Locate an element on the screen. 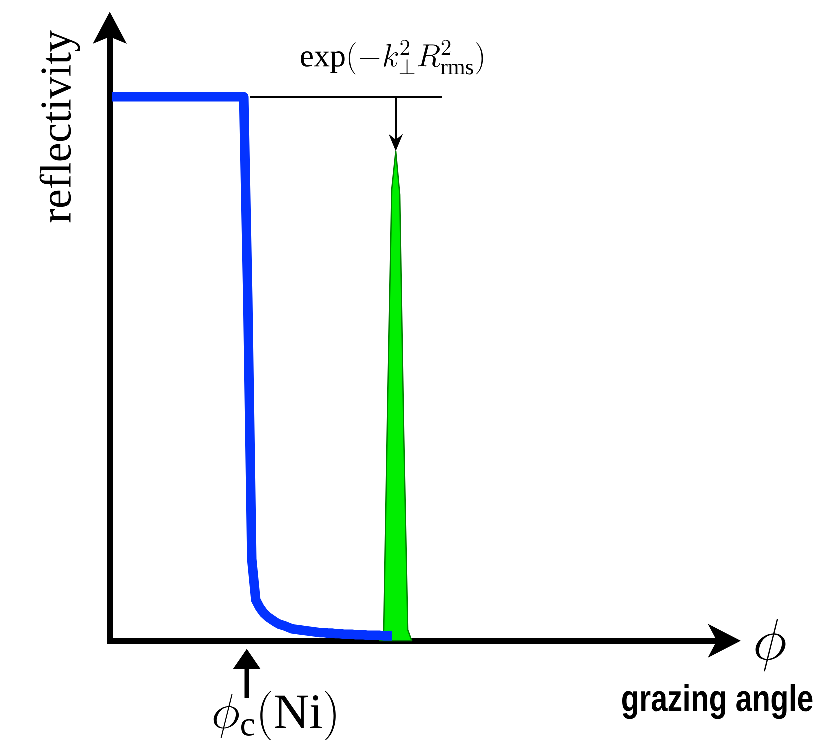 Image resolution: width=824 pixels, height=746 pixels. text: grazing angle is located at coordinates (717, 702).